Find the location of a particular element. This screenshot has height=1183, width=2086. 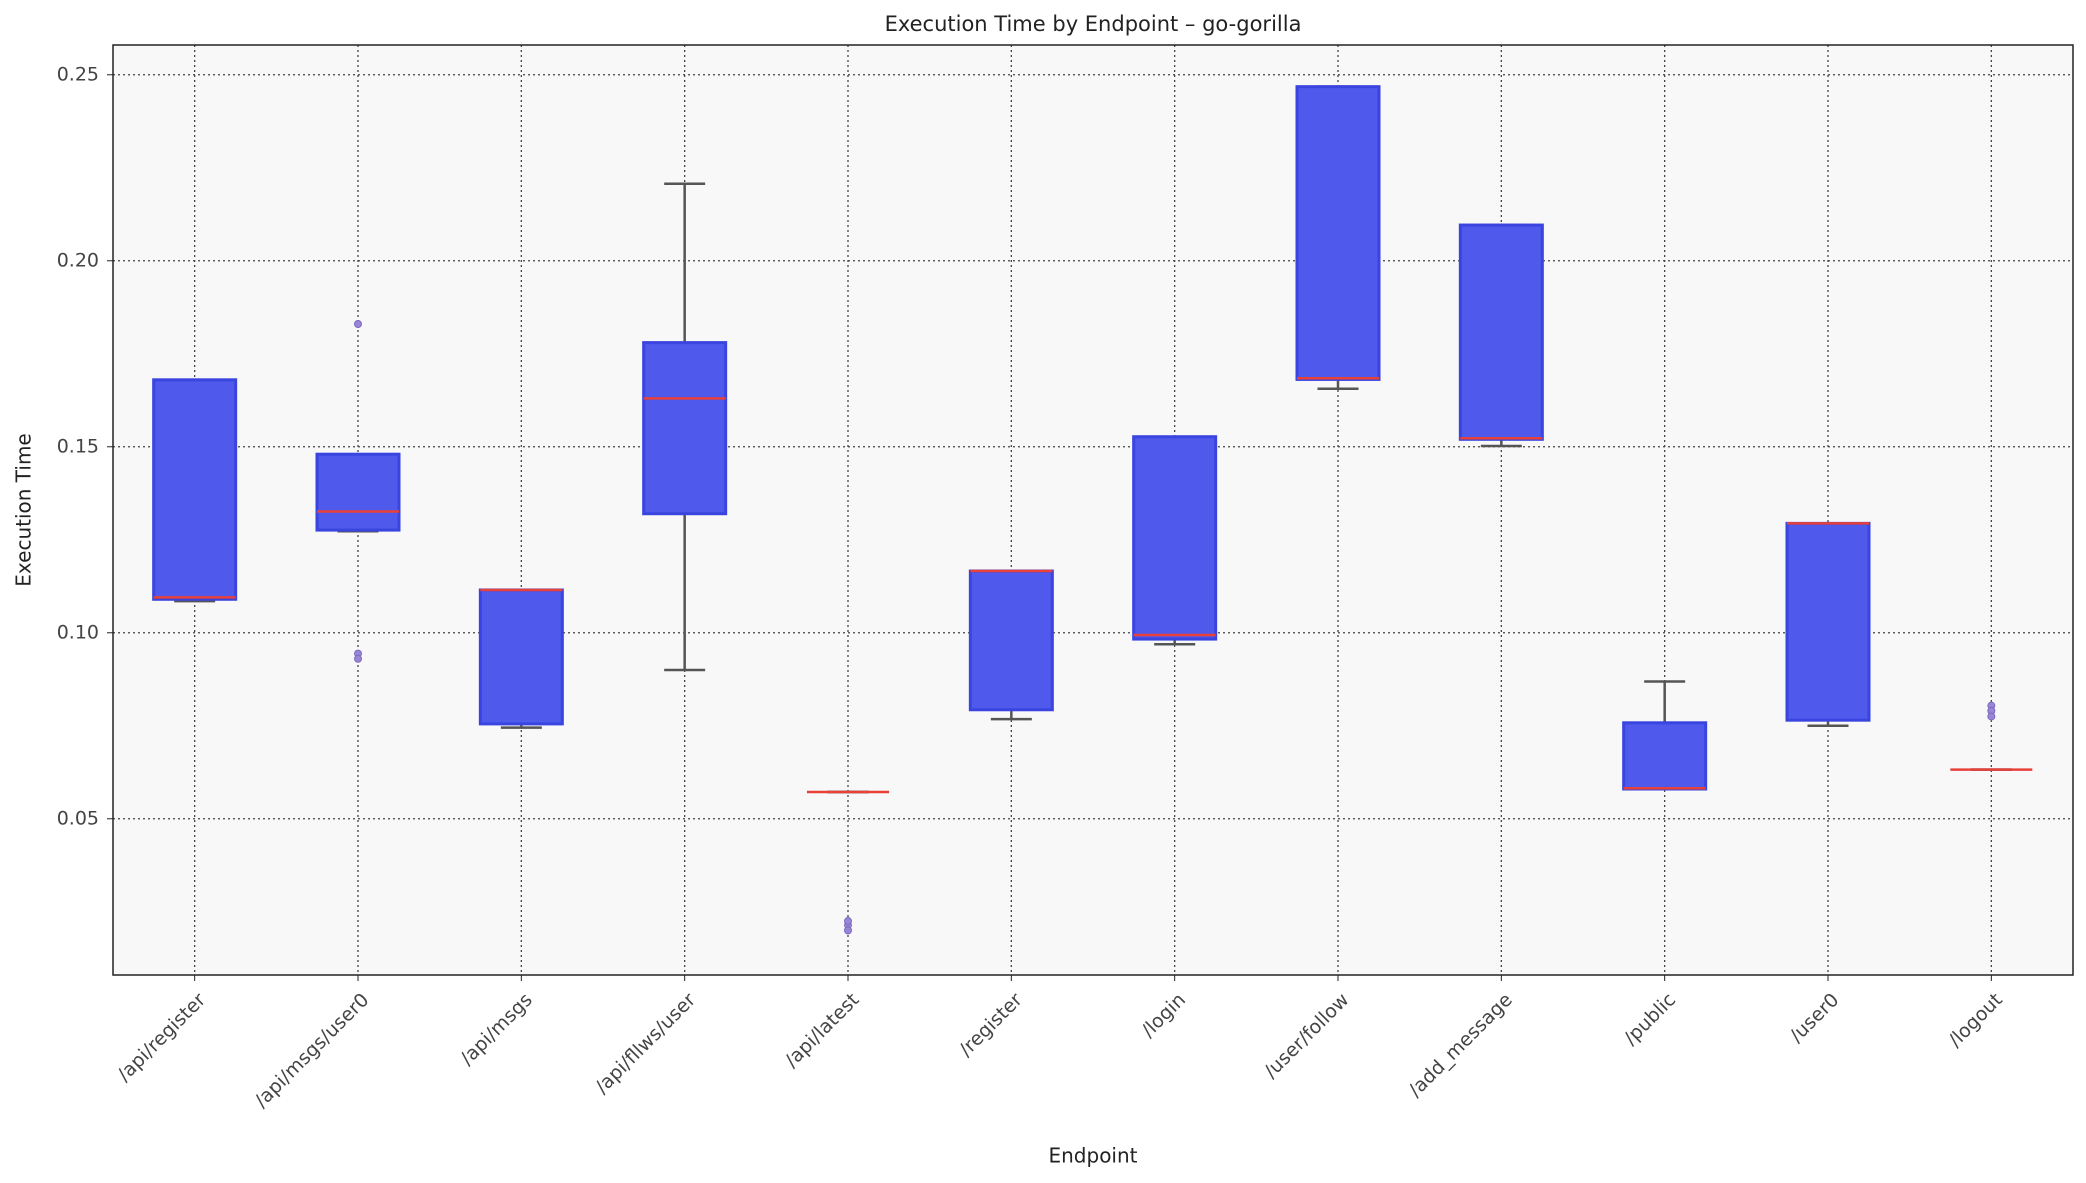

y-tick-label: 0.15 is located at coordinates (78, 446).